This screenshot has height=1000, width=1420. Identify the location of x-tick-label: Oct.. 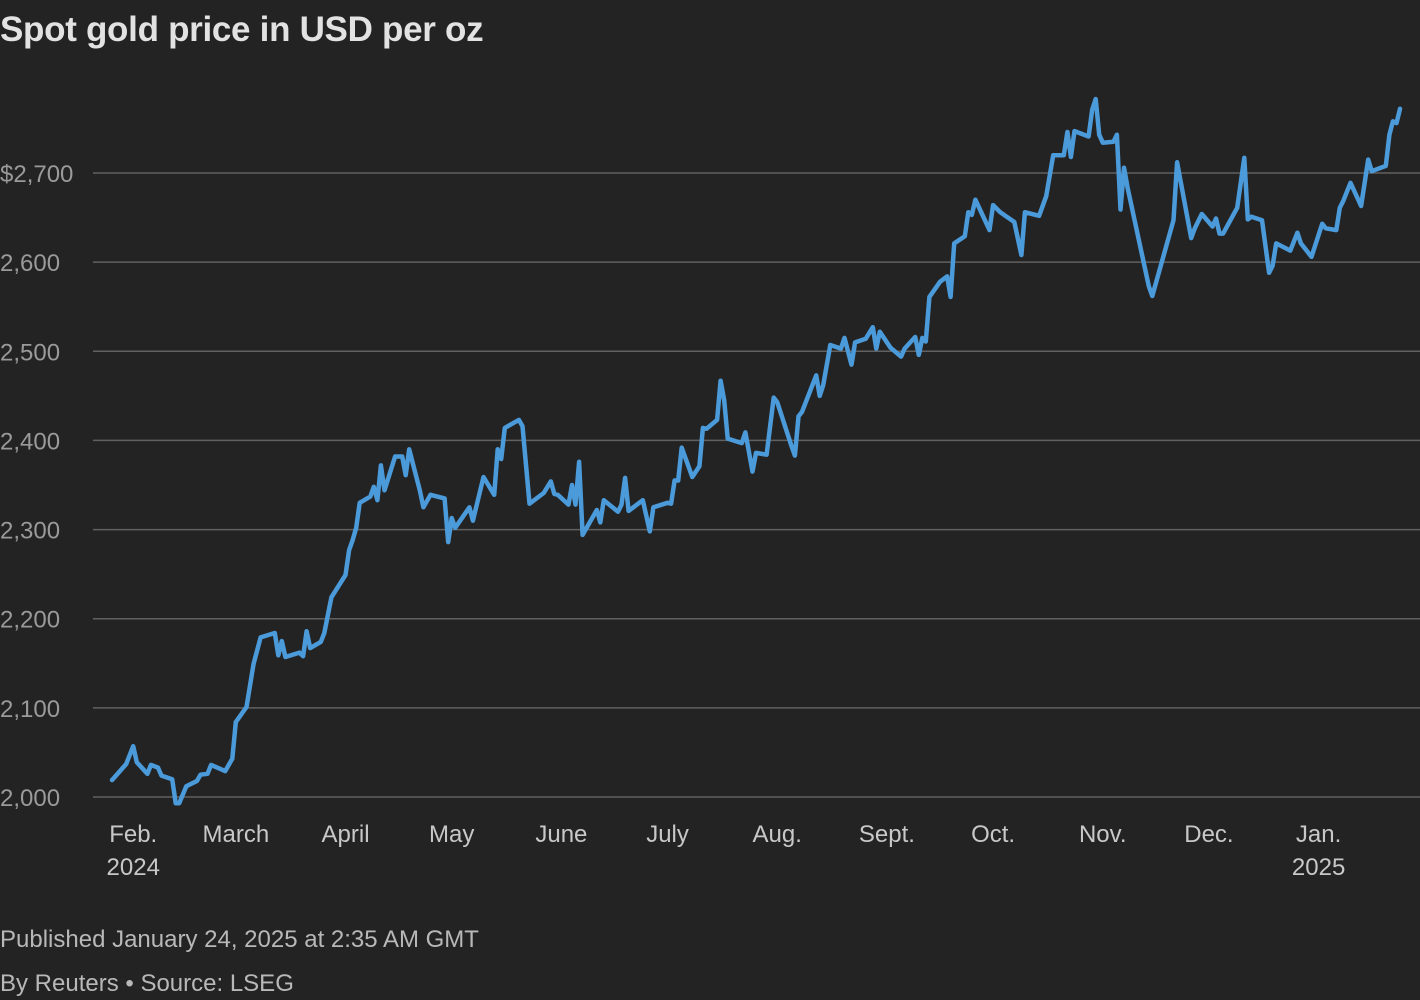
(993, 834).